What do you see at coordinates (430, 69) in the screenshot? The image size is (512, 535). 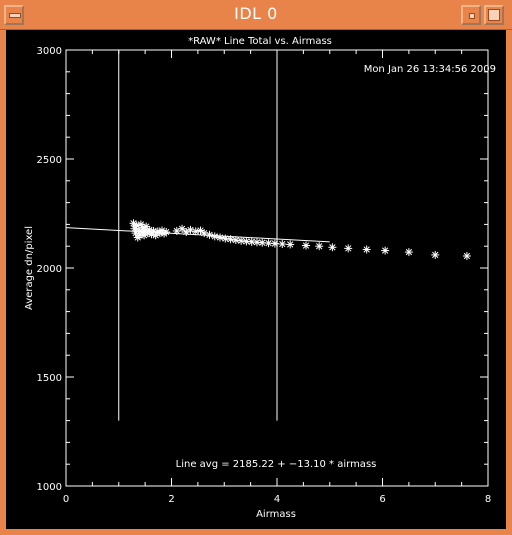 I see `timestamp-label: Mon Jan 26 13:34:56 2009` at bounding box center [430, 69].